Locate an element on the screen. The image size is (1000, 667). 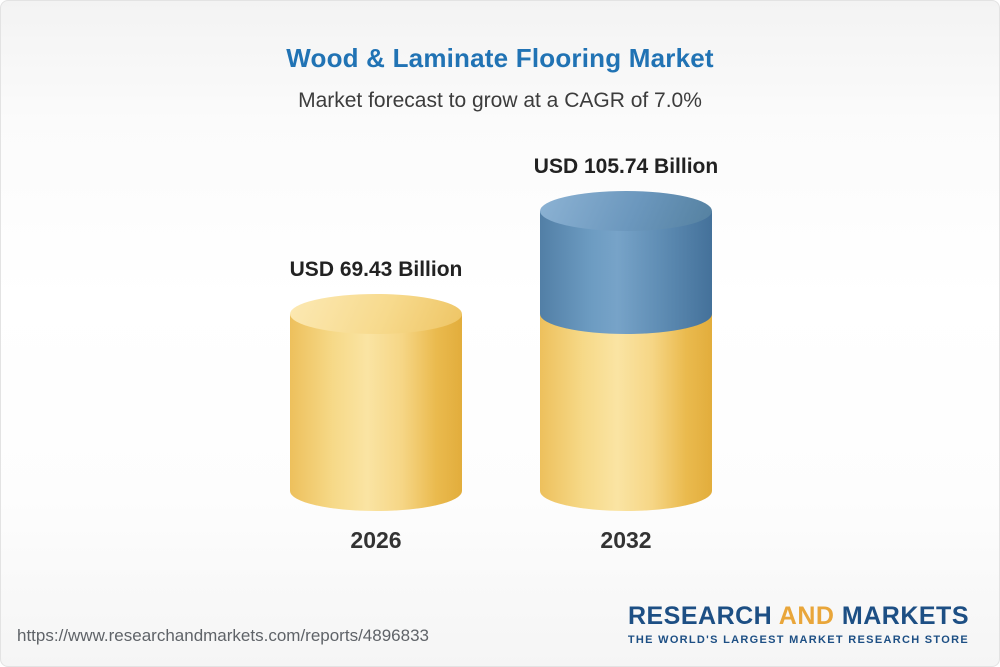
cylinder-body-2026 is located at coordinates (376, 402).